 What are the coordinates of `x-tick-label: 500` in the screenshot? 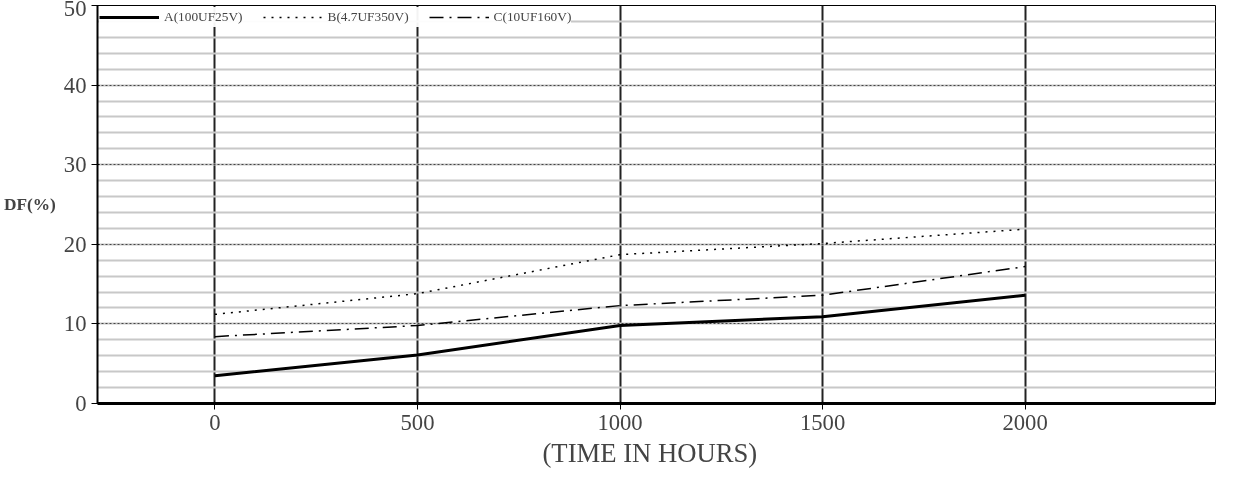 It's located at (417, 422).